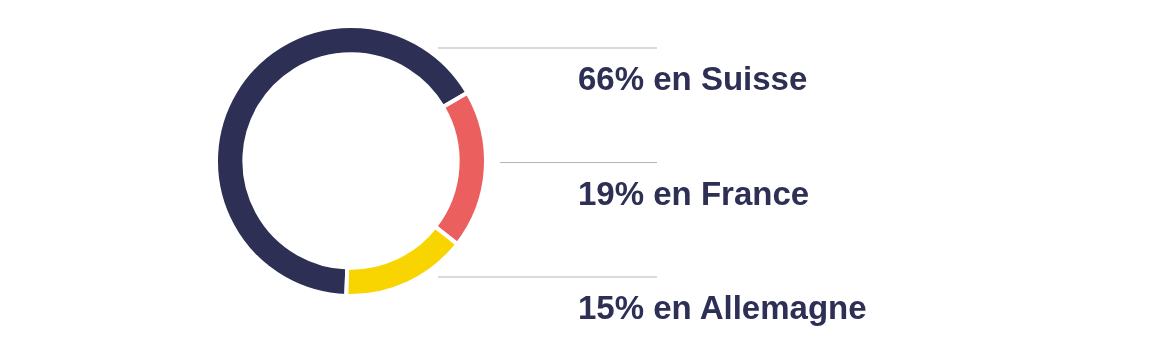 This screenshot has height=350, width=1170. Describe the element at coordinates (693, 78) in the screenshot. I see `slice-label: 66% en Suisse` at that location.